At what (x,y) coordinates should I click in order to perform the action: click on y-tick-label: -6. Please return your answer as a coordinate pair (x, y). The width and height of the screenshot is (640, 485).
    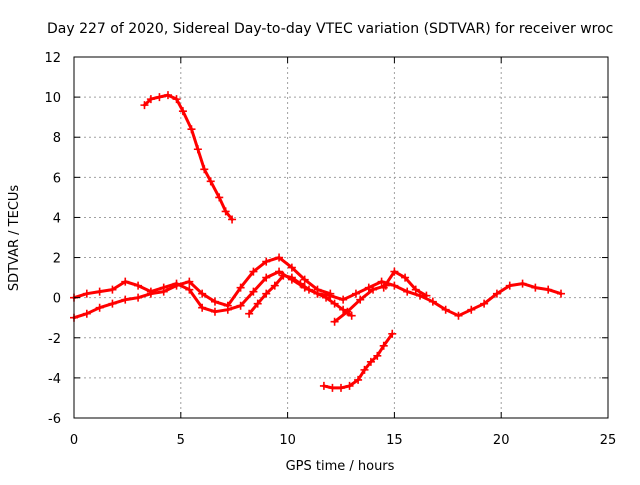
    Looking at the image, I should click on (54, 419).